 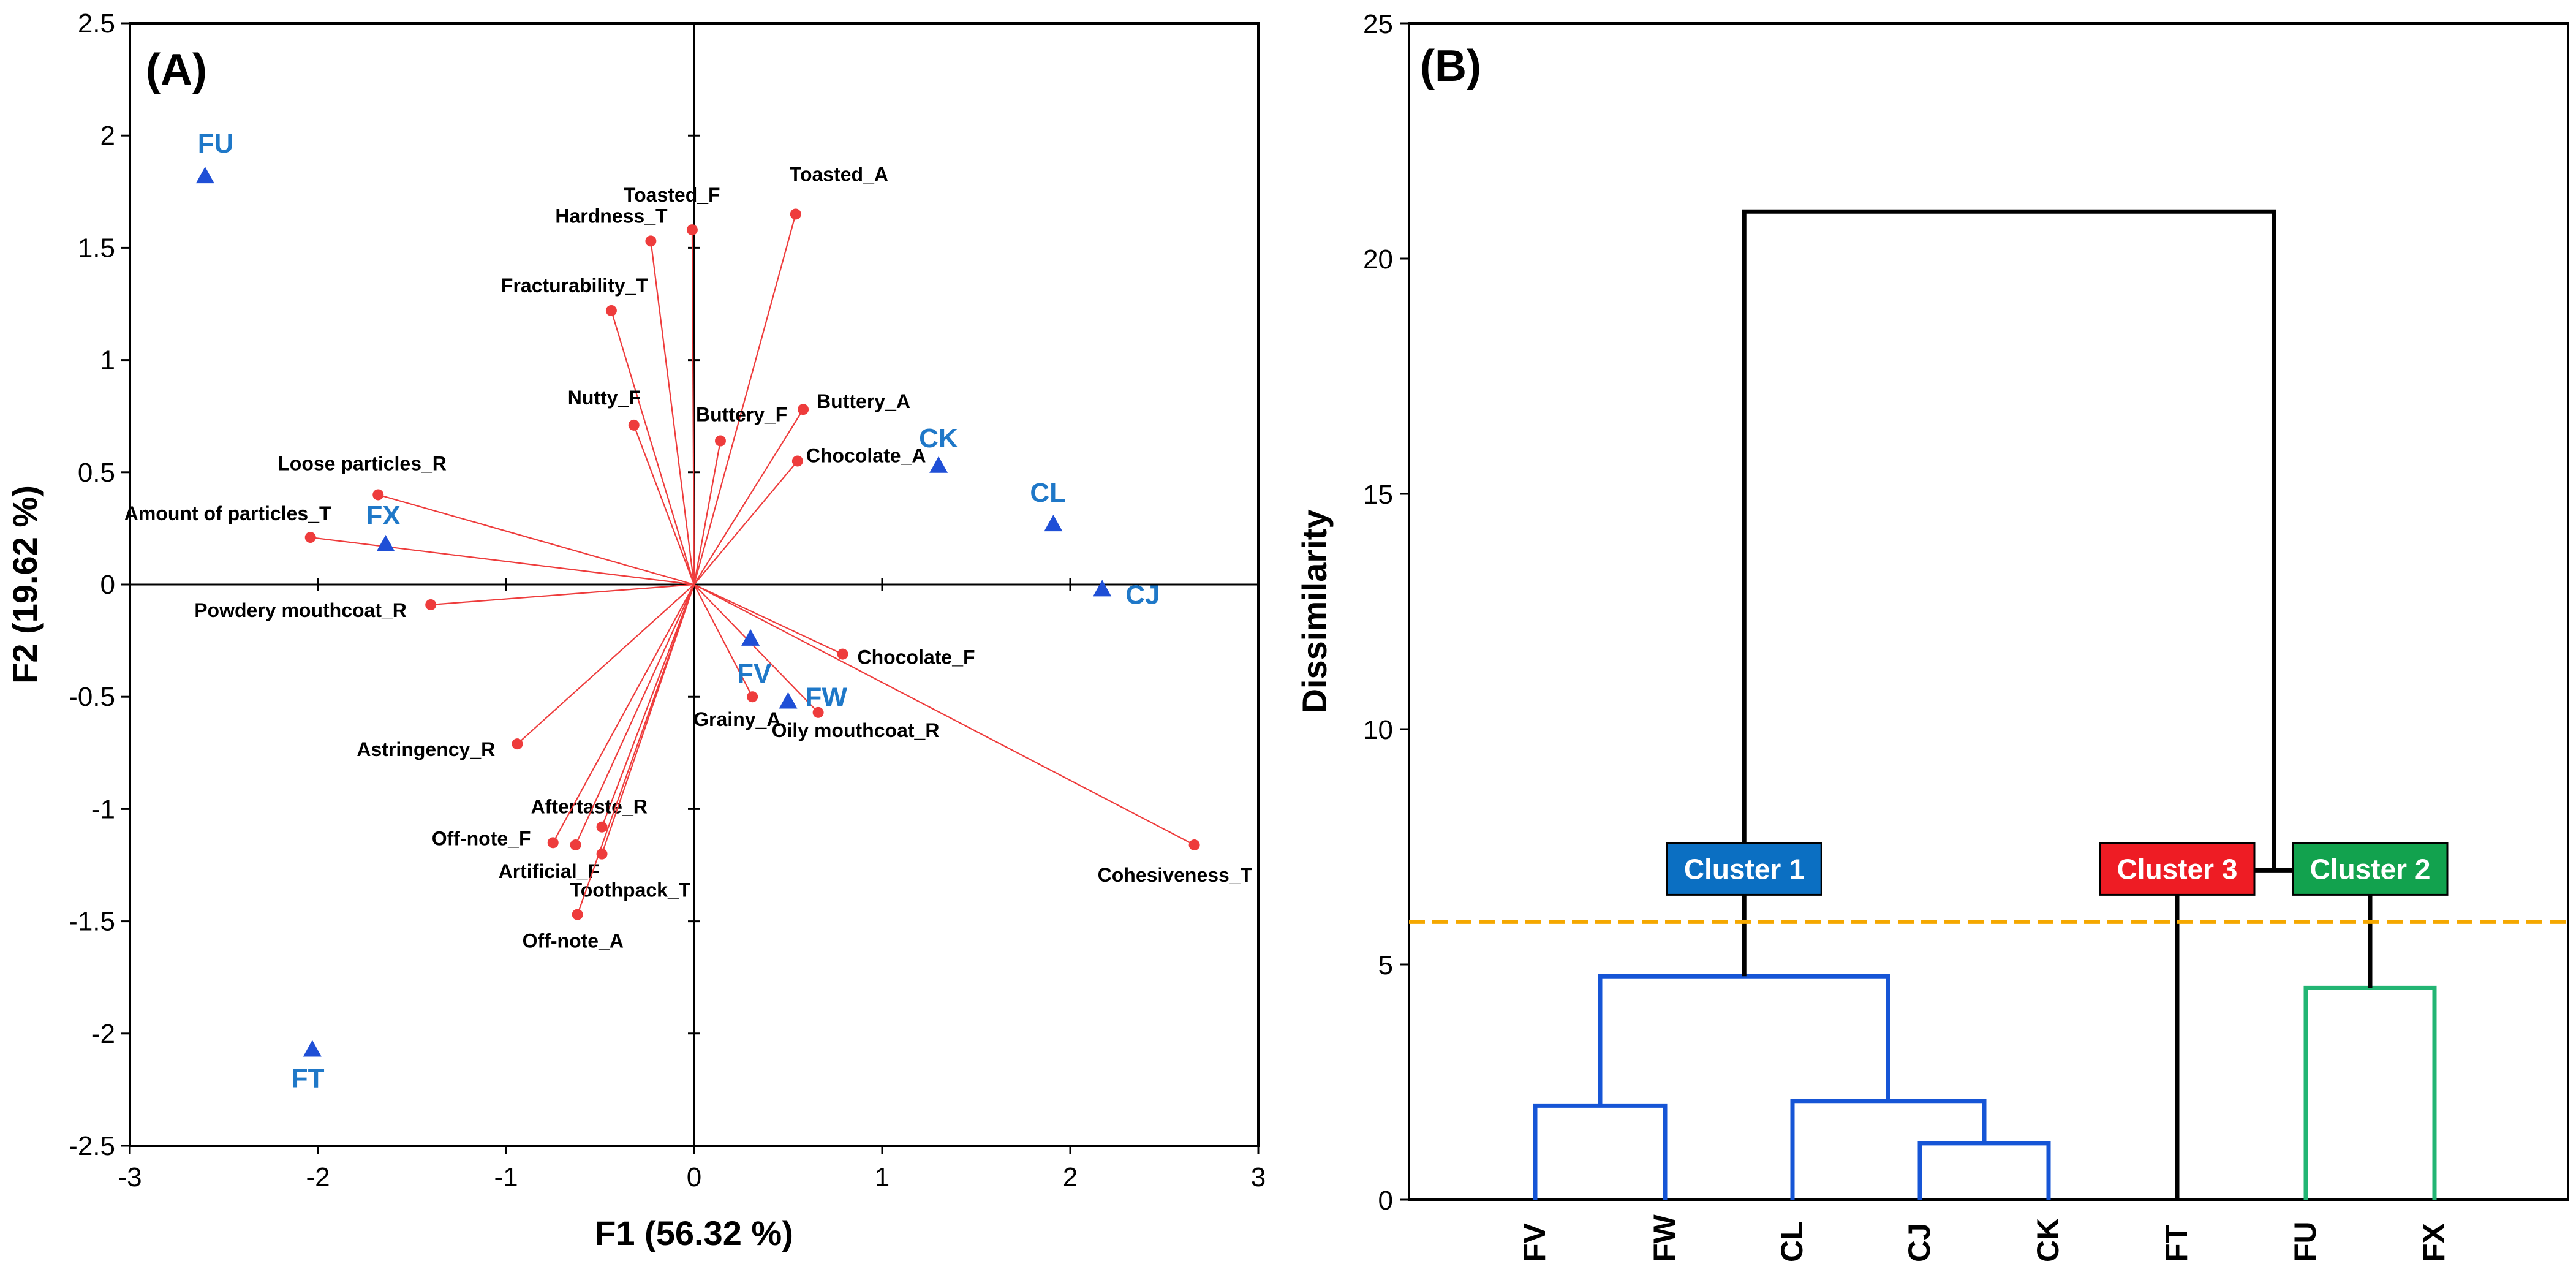 I want to click on variable-label: Powdery mouthcoat_R, so click(x=300, y=610).